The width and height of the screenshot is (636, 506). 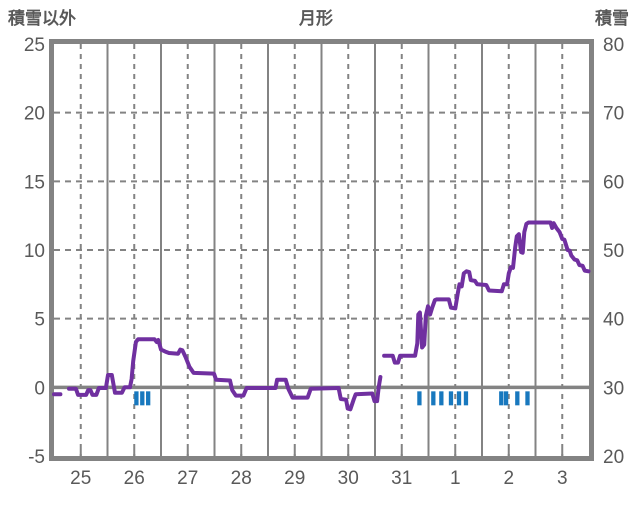 What do you see at coordinates (613, 45) in the screenshot?
I see `right-axis-tick-label: 80` at bounding box center [613, 45].